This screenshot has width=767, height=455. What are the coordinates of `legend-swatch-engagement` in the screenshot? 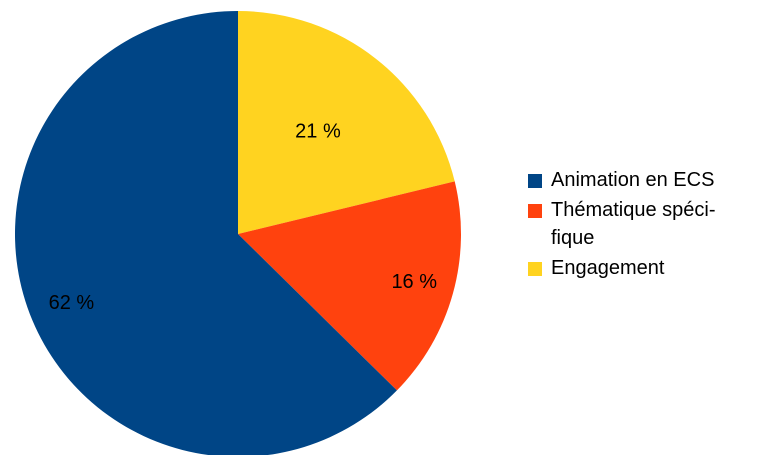 It's located at (535, 269).